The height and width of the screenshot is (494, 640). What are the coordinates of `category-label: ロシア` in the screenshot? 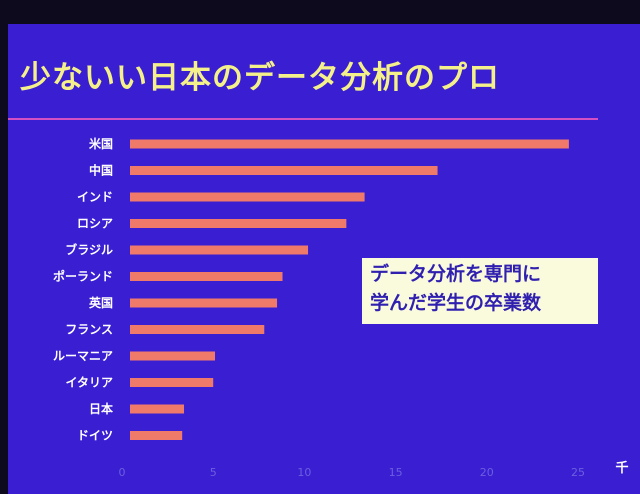 It's located at (95, 224).